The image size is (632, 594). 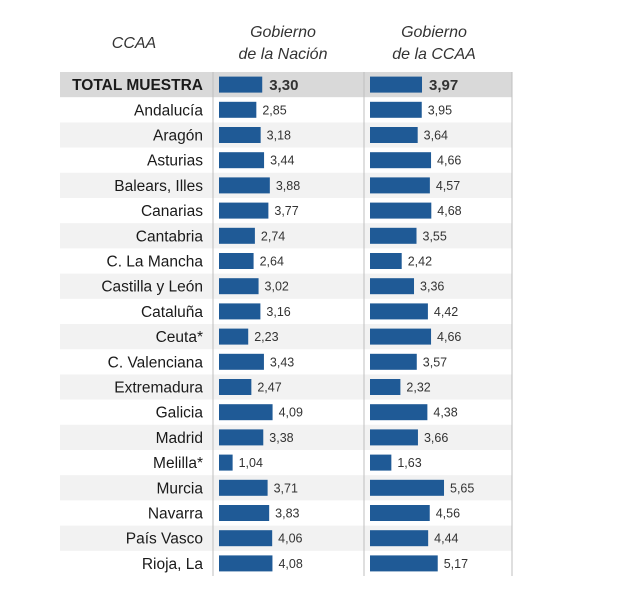 What do you see at coordinates (396, 84) in the screenshot?
I see `bar-gobierno-de-la-ccaa-total-muestra` at bounding box center [396, 84].